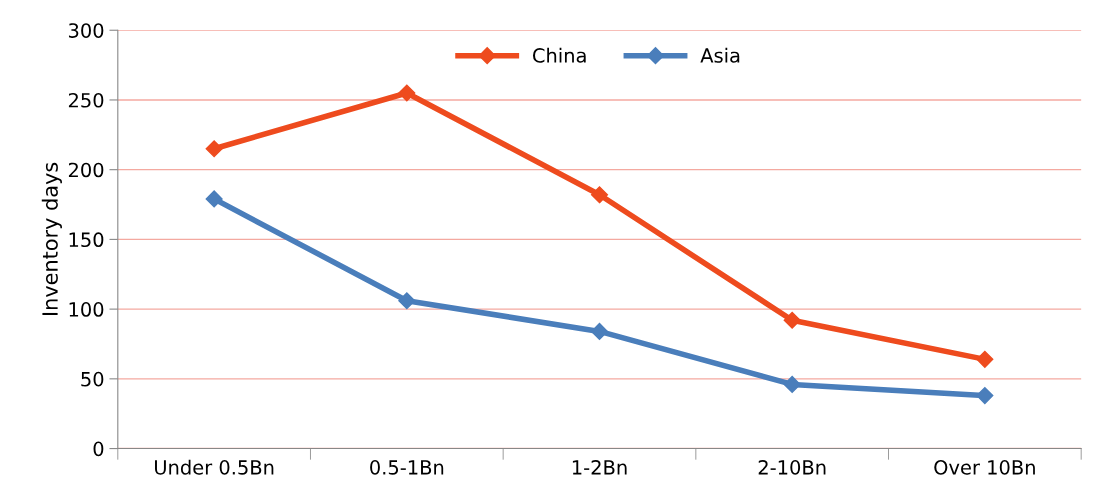  Describe the element at coordinates (599, 467) in the screenshot. I see `x-tick-label: 1-2Bn` at that location.